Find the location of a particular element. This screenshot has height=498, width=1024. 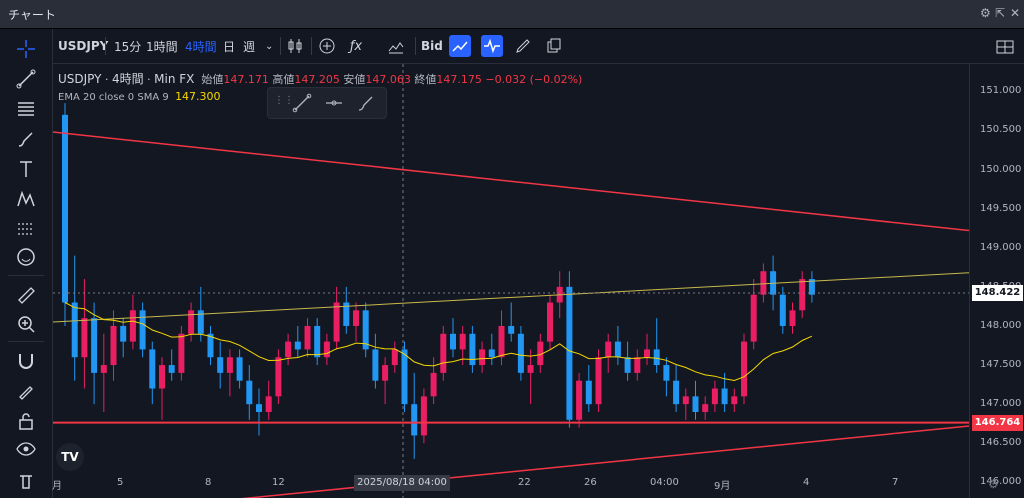

templates-icon is located at coordinates (396, 46).